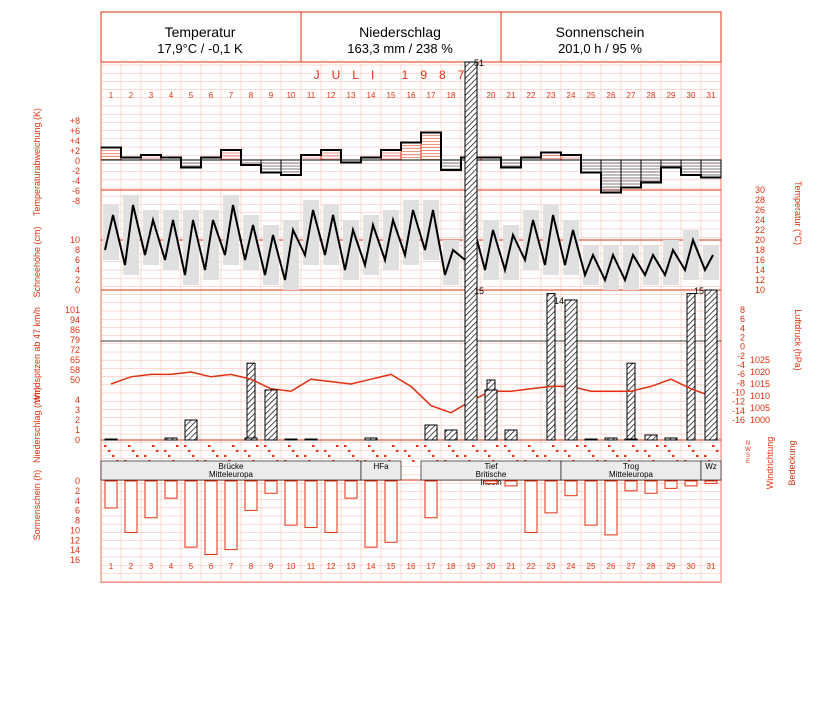  I want to click on snow-tick: 8, so click(77, 250).